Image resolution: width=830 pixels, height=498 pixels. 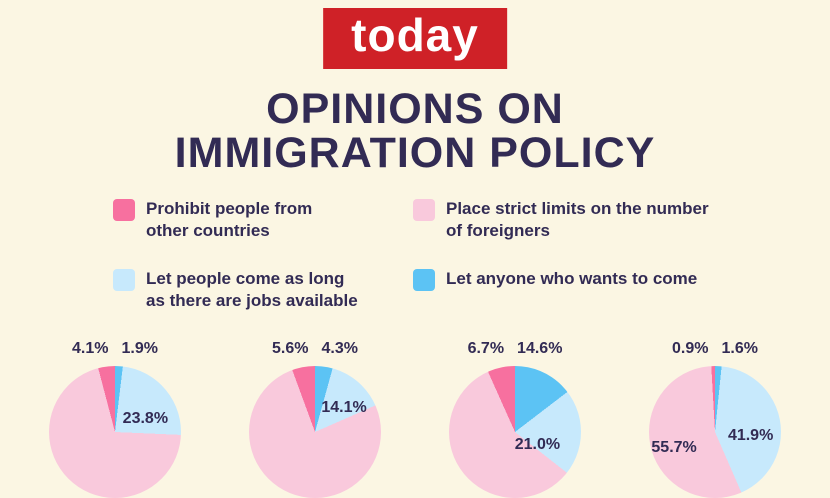 What do you see at coordinates (739, 348) in the screenshot?
I see `pie4-let-anyone-percent-label: 1.6%` at bounding box center [739, 348].